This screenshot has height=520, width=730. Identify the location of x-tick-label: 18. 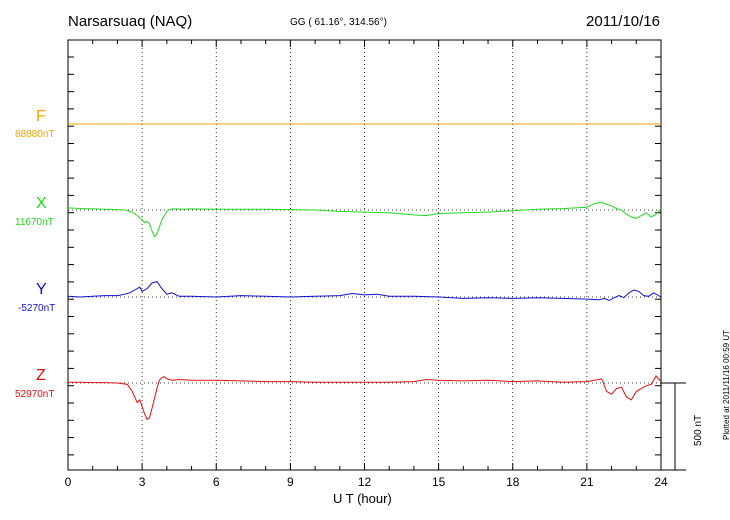
(513, 482).